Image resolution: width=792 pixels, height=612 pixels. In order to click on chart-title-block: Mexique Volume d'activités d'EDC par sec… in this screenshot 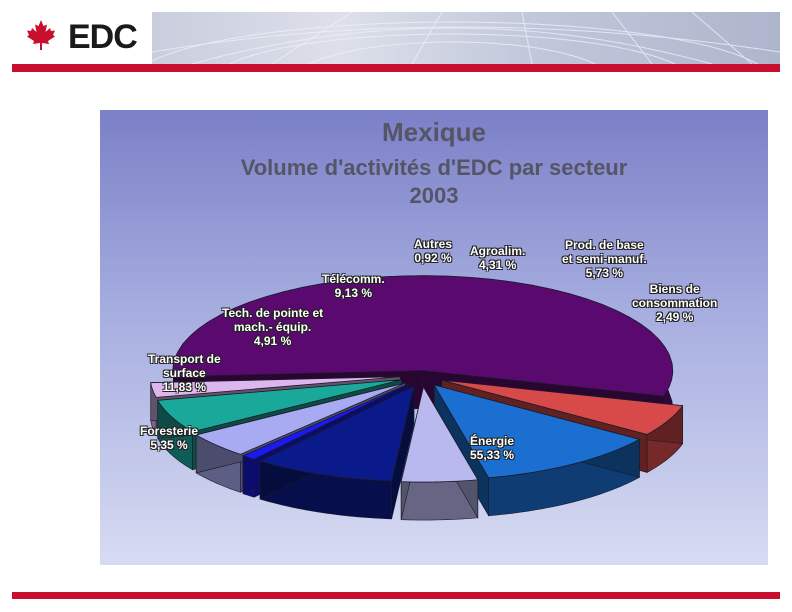, I will do `click(434, 163)`.